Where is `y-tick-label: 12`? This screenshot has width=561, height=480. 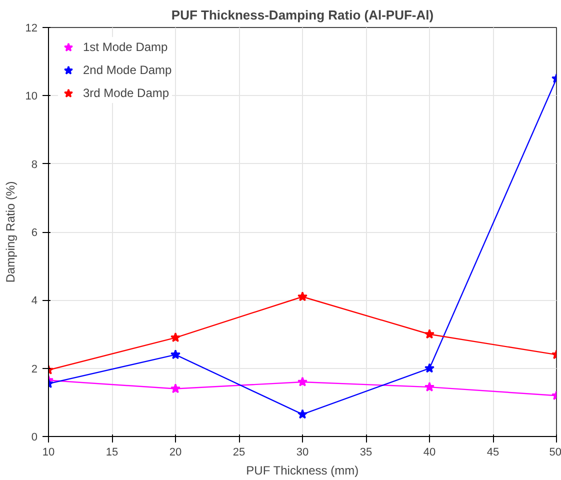
y-tick-label: 12 is located at coordinates (31, 28).